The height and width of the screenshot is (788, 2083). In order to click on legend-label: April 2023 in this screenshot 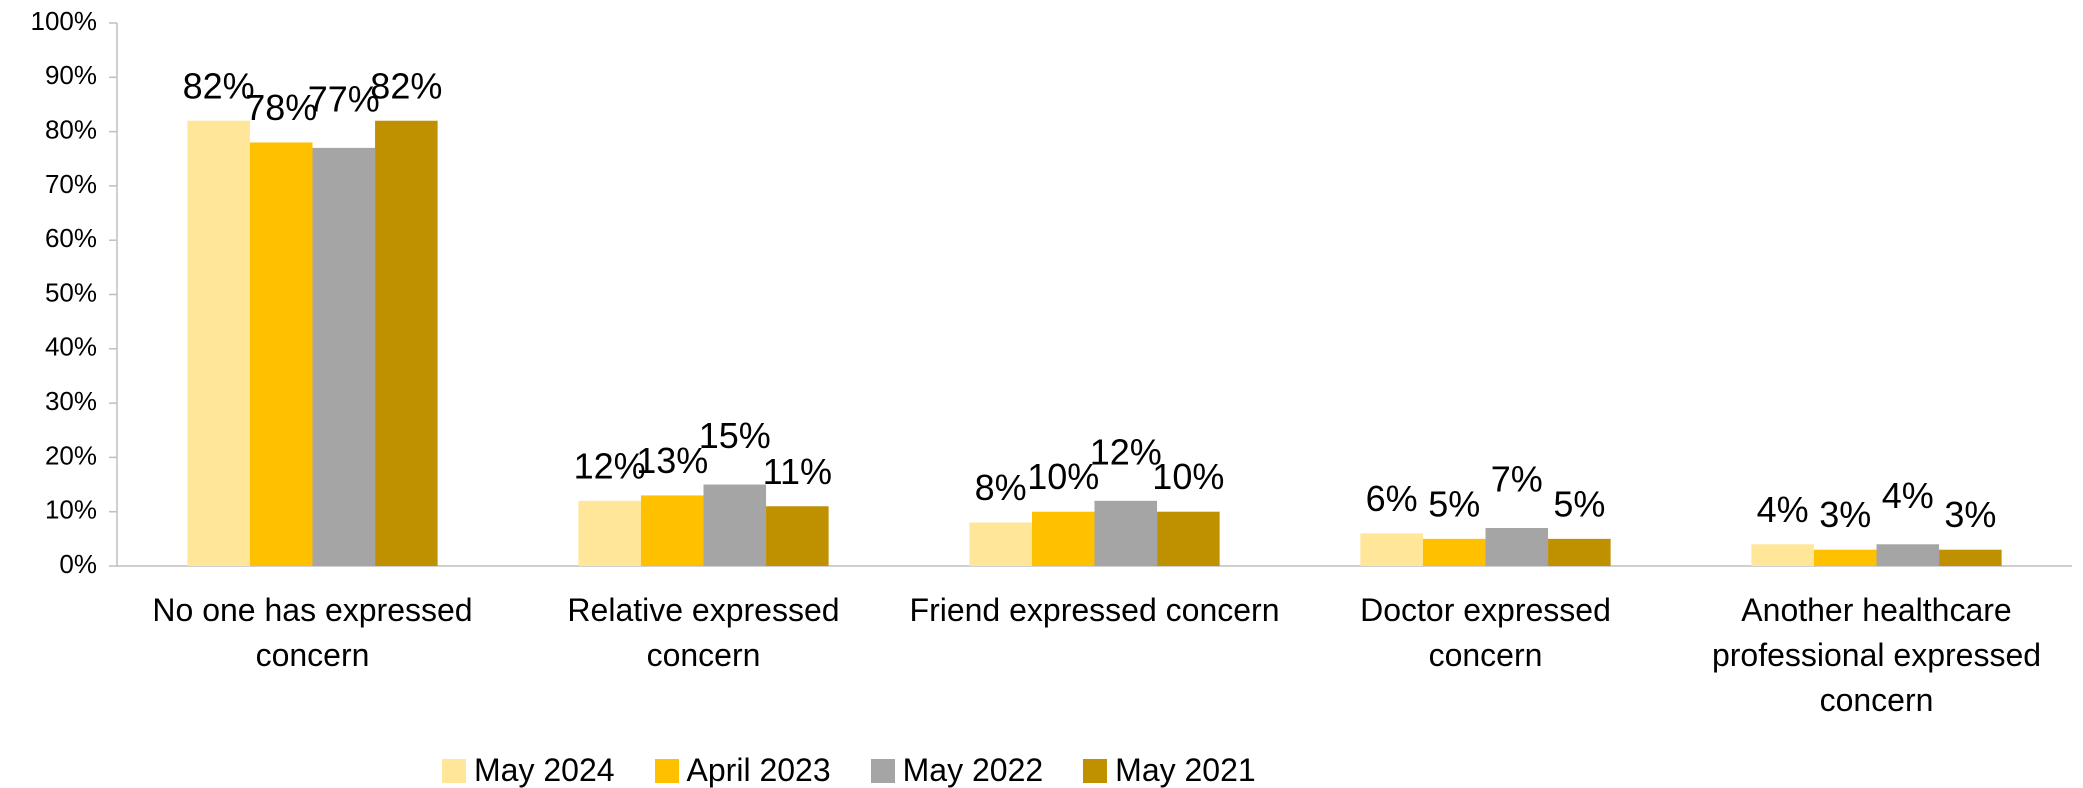, I will do `click(758, 770)`.